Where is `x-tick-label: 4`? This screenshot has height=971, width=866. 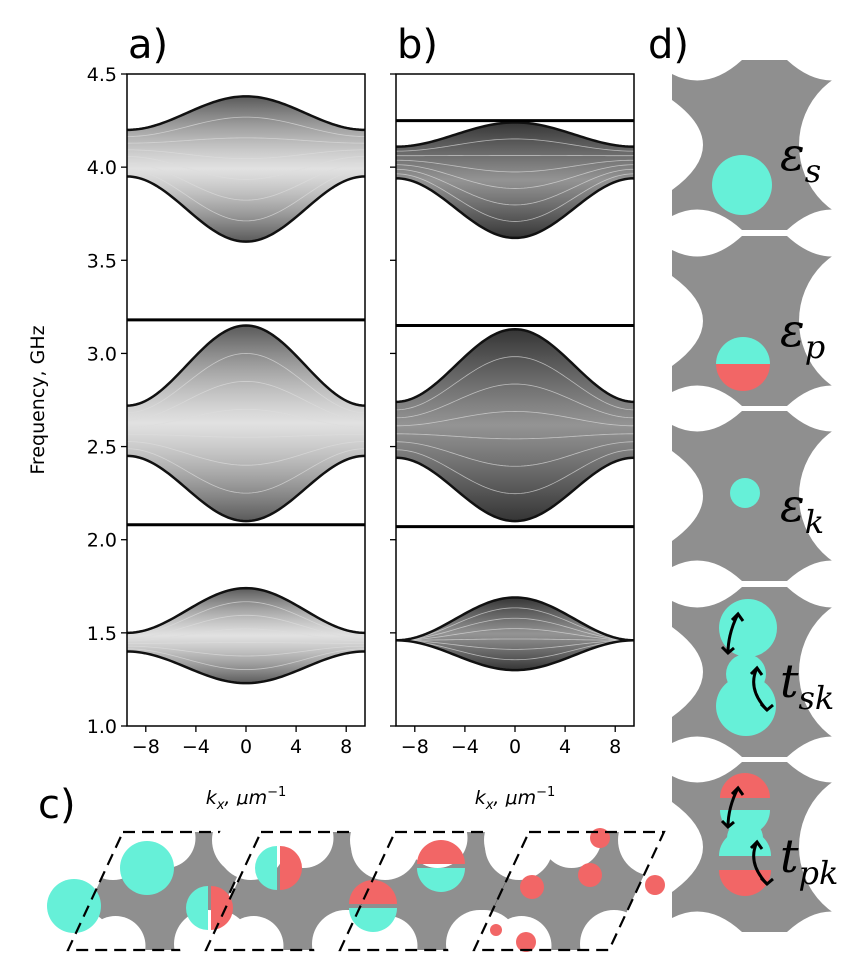
x-tick-label: 4 is located at coordinates (296, 747).